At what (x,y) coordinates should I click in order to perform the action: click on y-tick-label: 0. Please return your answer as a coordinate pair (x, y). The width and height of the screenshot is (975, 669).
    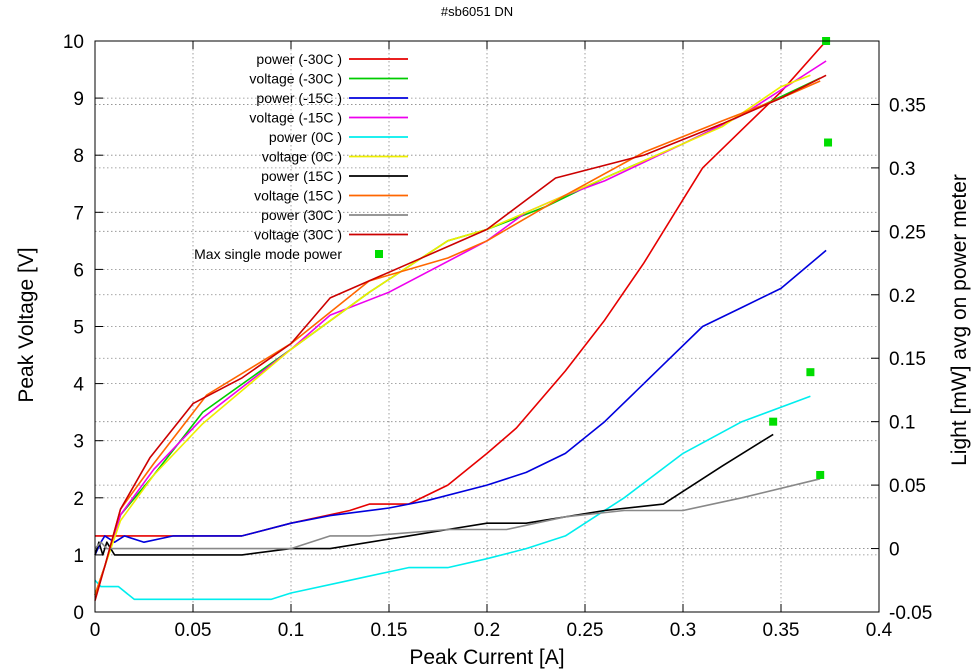
    Looking at the image, I should click on (78, 613).